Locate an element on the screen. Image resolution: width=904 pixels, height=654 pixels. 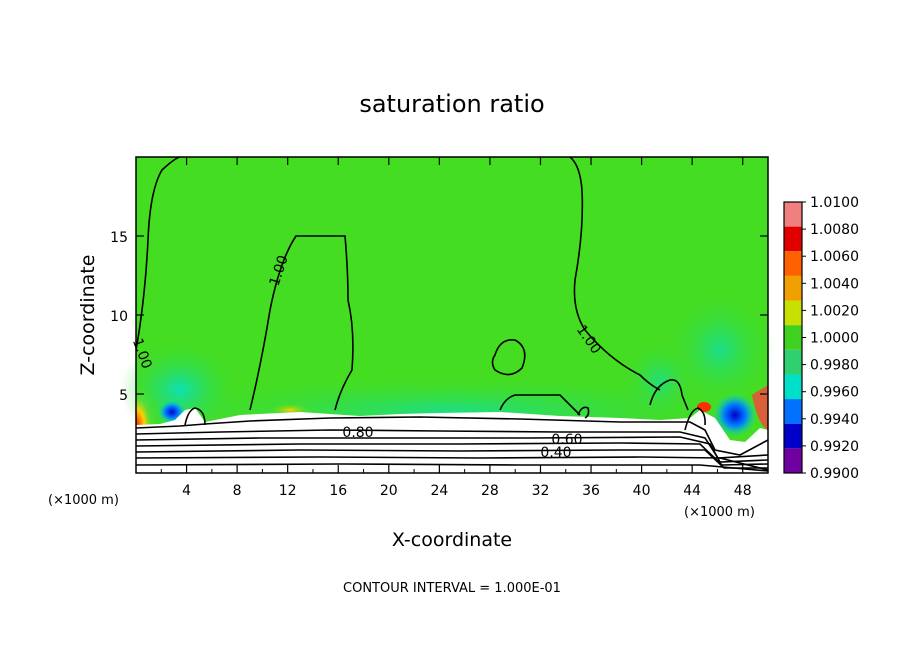
x-tick-label: 28 is located at coordinates (490, 491).